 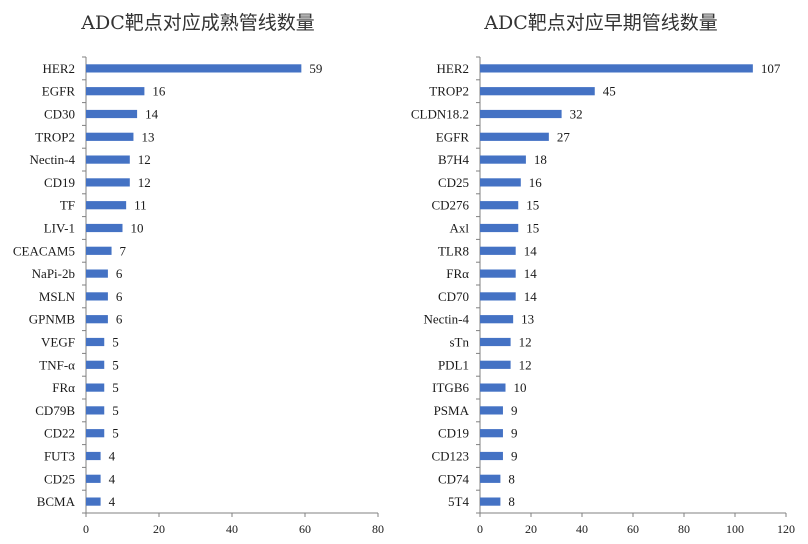 I want to click on category-label: FUT3, so click(x=59, y=456).